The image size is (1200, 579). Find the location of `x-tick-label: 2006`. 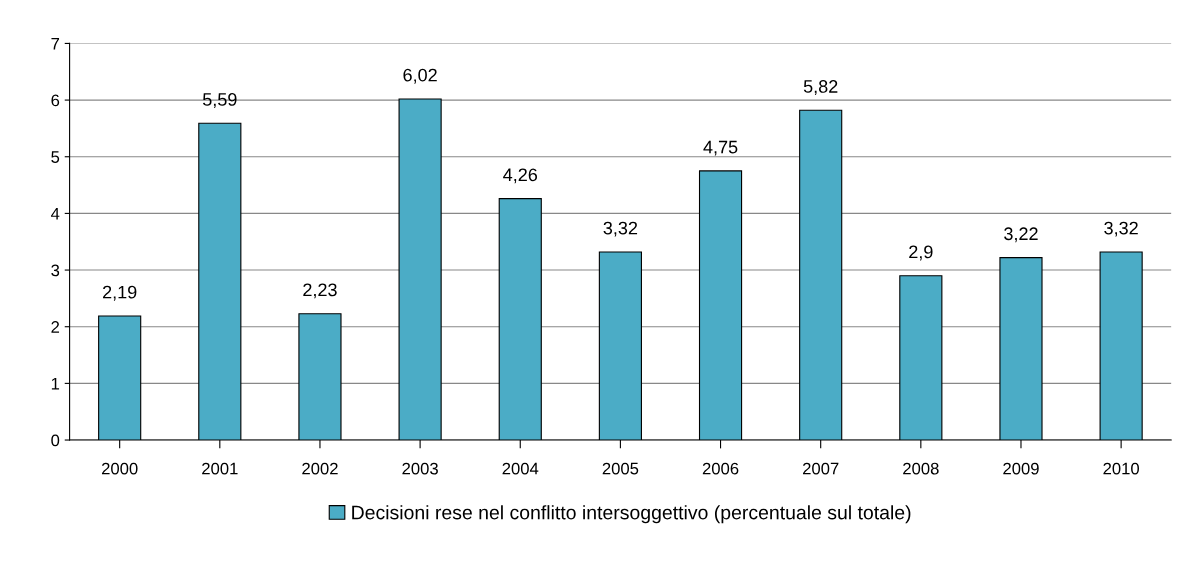

x-tick-label: 2006 is located at coordinates (720, 468).